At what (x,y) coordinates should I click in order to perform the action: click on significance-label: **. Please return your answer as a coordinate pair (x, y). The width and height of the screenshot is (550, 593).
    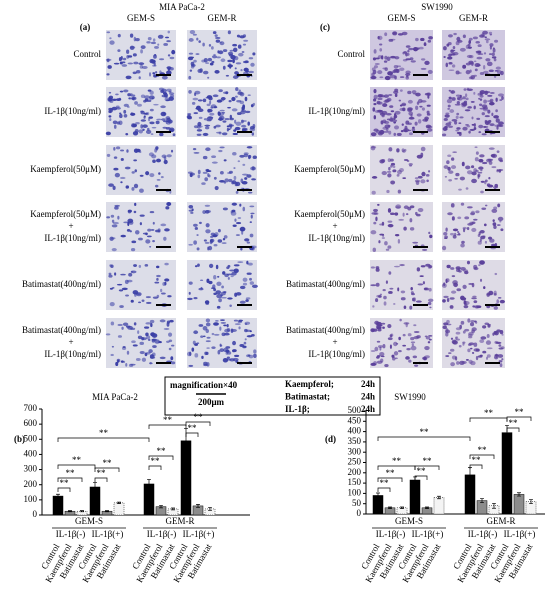
    Looking at the image, I should click on (193, 428).